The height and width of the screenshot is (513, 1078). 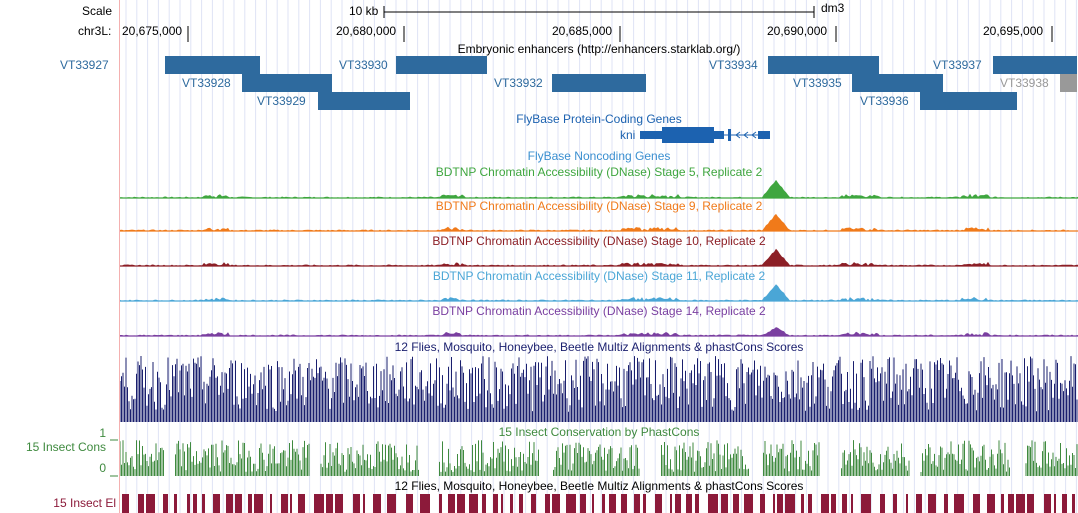 What do you see at coordinates (97, 11) in the screenshot?
I see `scale-label: Scale` at bounding box center [97, 11].